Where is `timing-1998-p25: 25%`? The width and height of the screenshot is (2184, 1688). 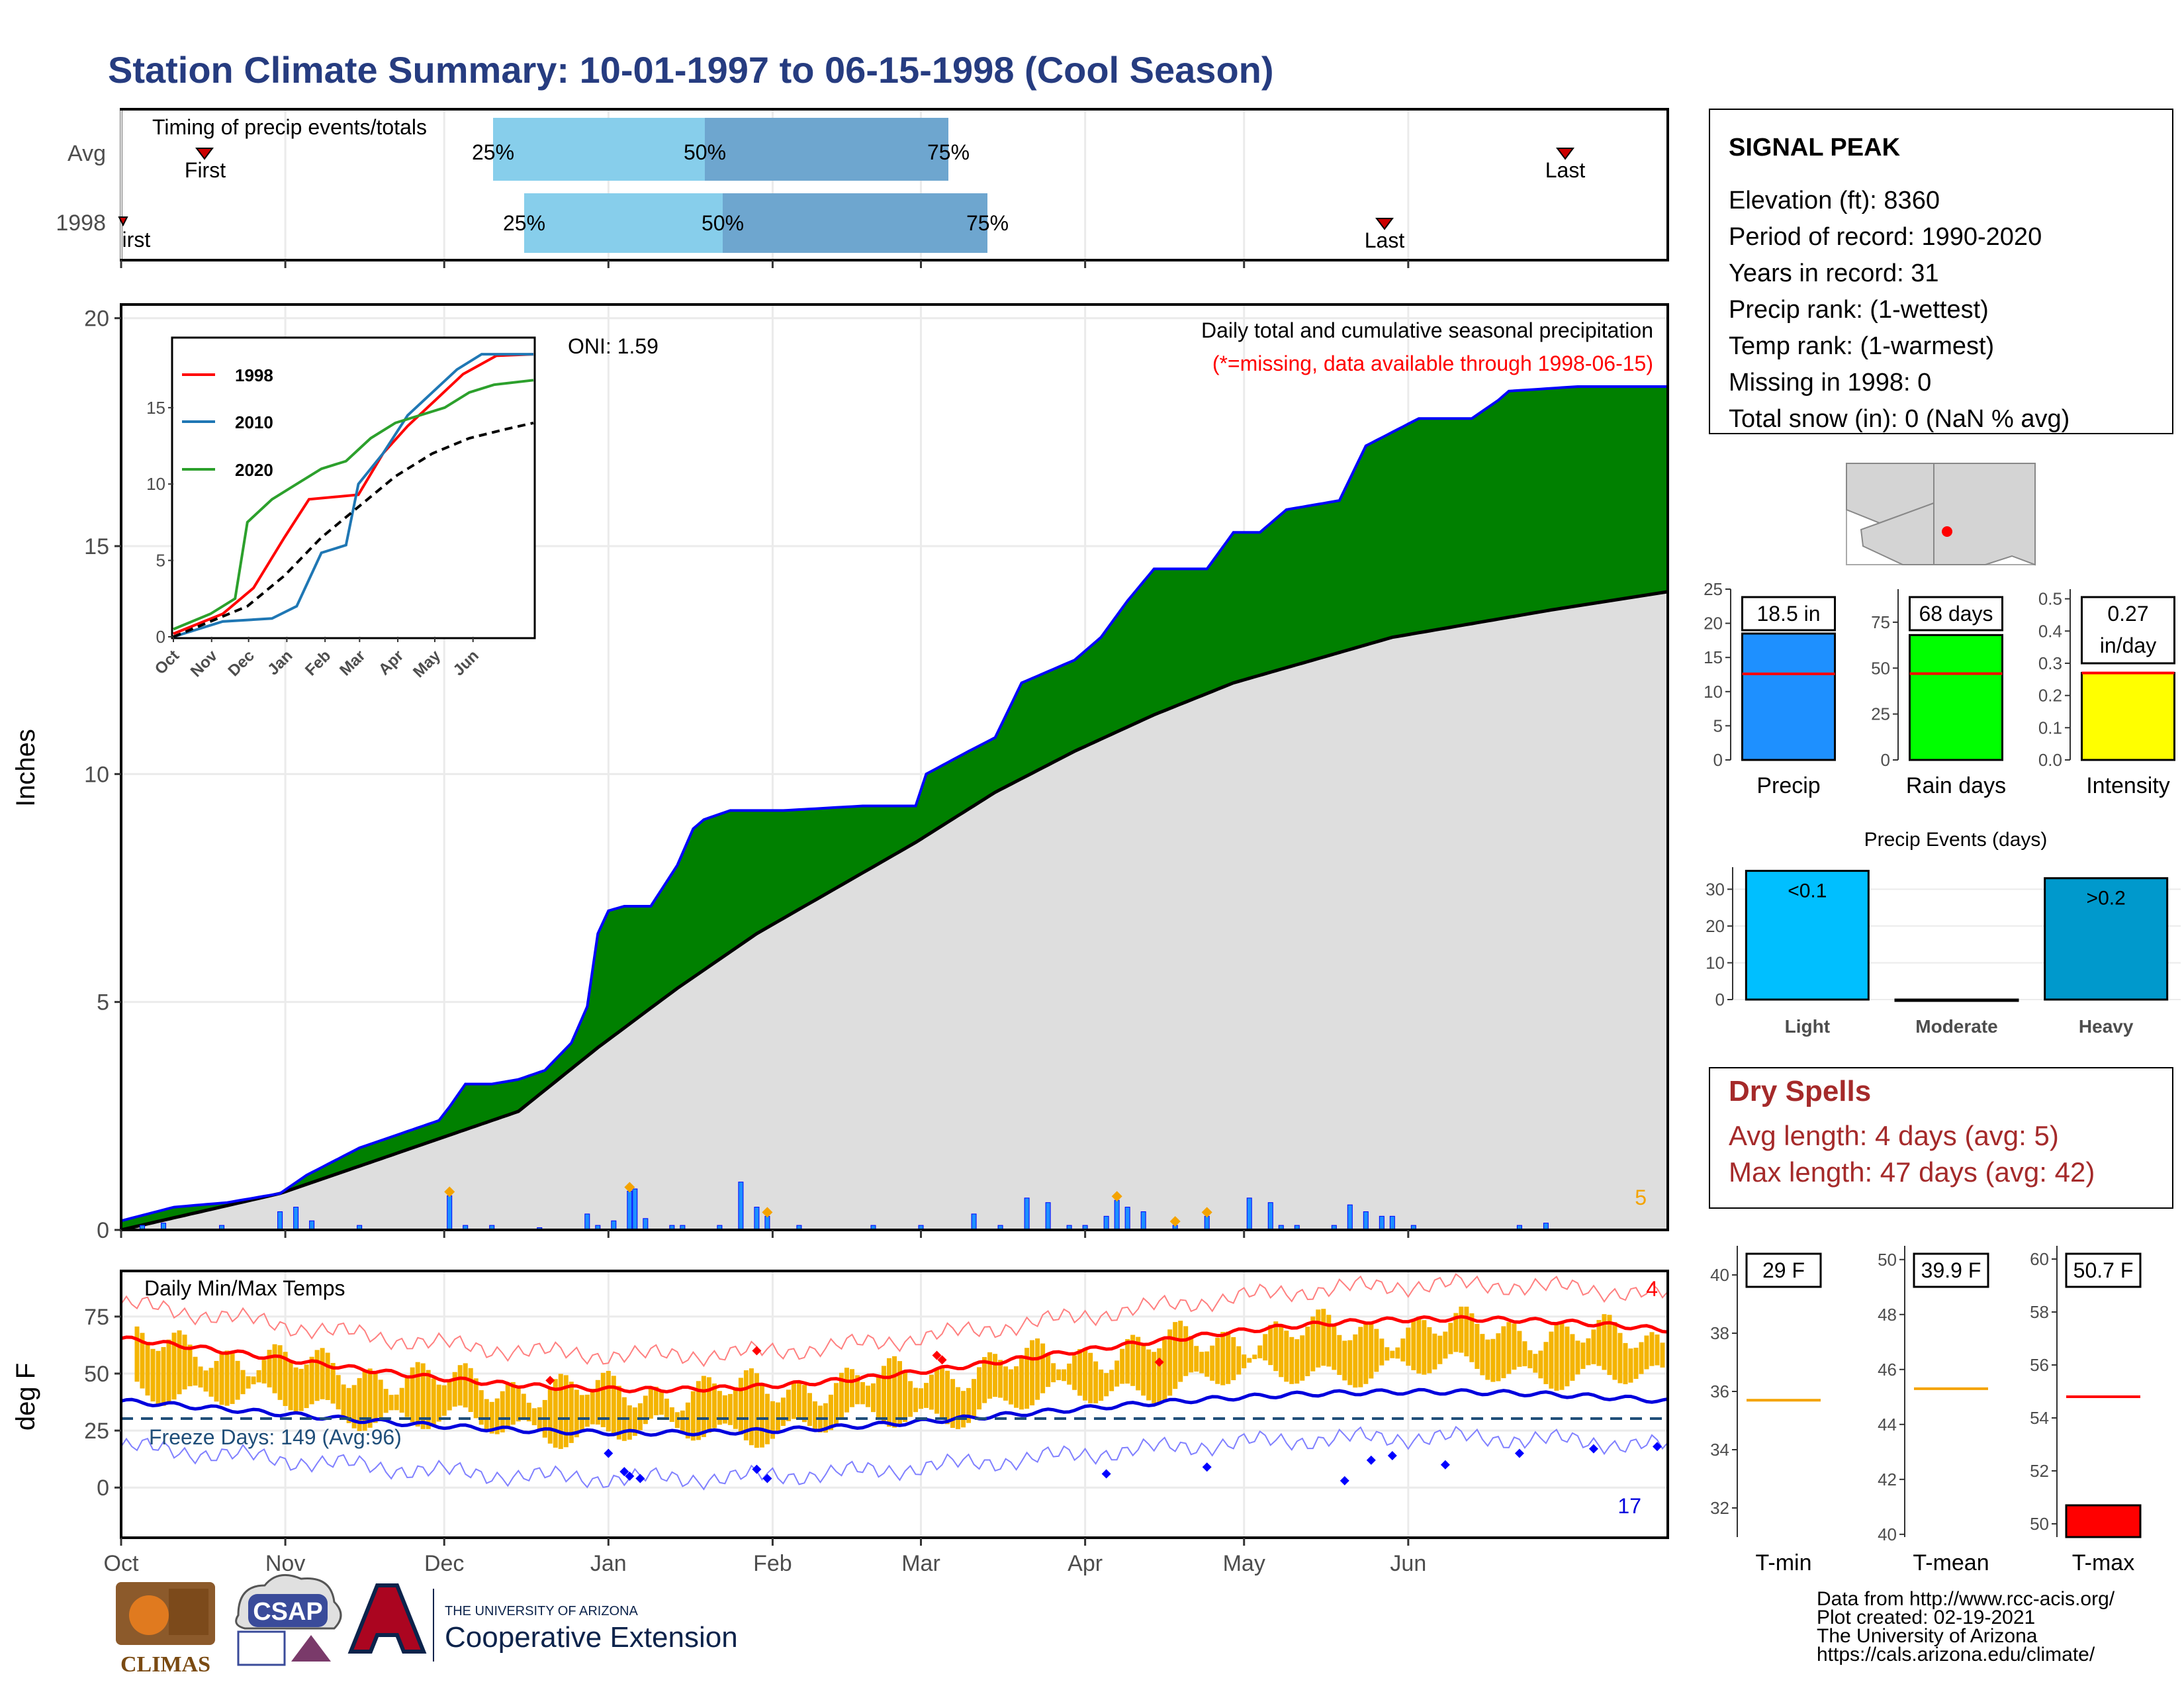
timing-1998-p25: 25% is located at coordinates (524, 223).